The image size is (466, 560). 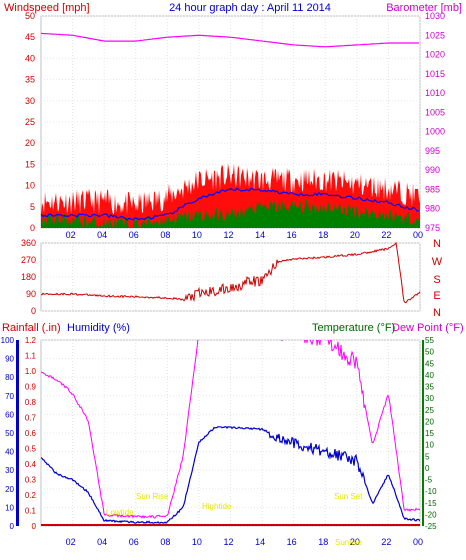 I want to click on chart-title: 24 hour graph day : April 11 2014, so click(x=250, y=8).